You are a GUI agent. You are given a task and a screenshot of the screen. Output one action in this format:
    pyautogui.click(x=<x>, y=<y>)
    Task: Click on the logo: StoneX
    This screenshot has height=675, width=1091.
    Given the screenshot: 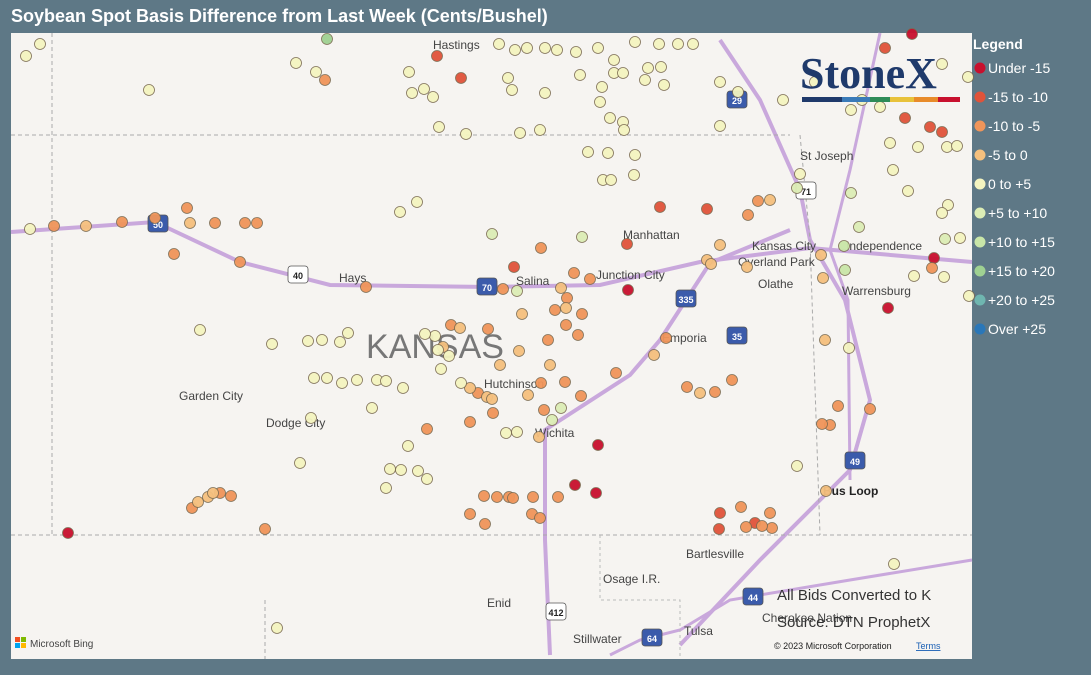 What is the action you would take?
    pyautogui.click(x=868, y=73)
    